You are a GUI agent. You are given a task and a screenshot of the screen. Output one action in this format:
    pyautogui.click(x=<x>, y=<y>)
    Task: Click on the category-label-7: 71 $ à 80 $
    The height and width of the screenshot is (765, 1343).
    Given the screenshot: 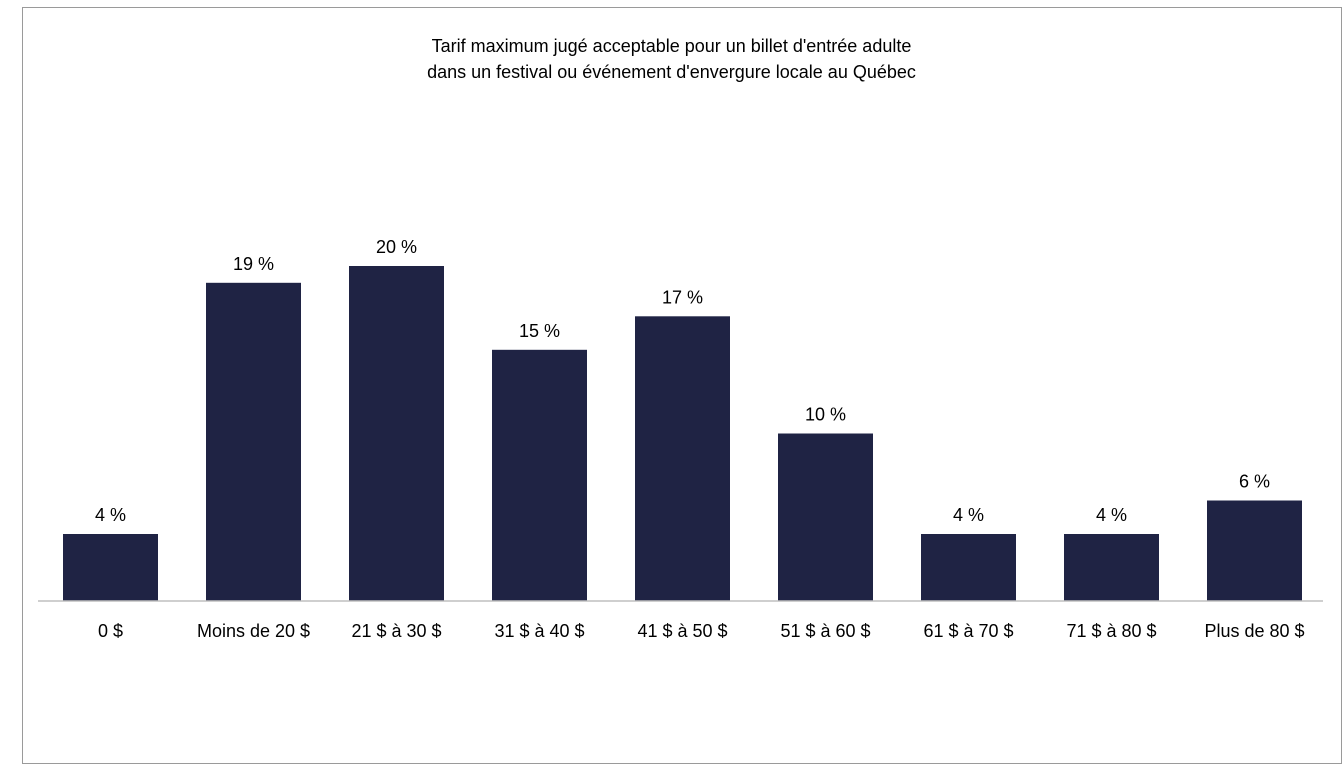 What is the action you would take?
    pyautogui.click(x=1111, y=631)
    